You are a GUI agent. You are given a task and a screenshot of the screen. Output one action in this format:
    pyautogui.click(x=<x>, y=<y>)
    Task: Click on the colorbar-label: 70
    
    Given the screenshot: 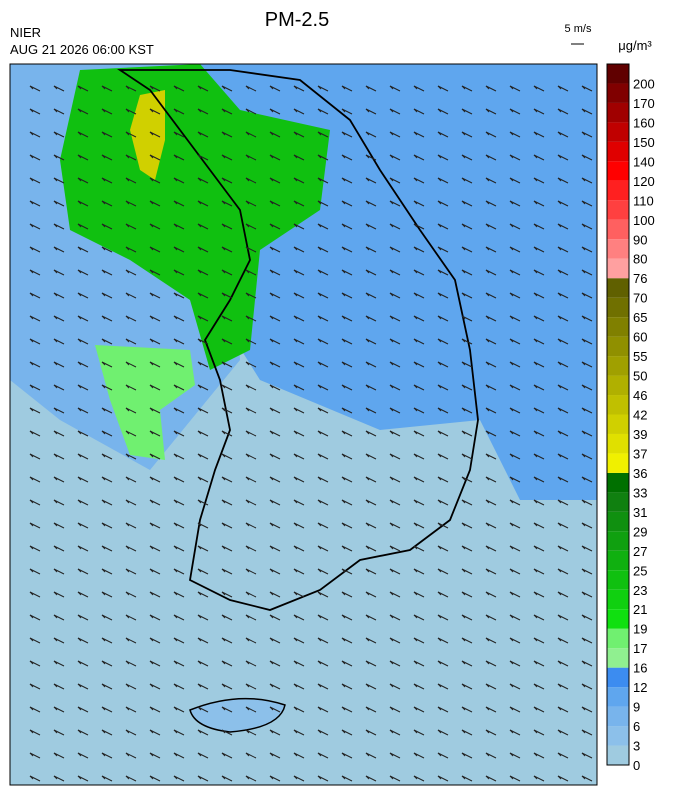 What is the action you would take?
    pyautogui.click(x=640, y=298)
    